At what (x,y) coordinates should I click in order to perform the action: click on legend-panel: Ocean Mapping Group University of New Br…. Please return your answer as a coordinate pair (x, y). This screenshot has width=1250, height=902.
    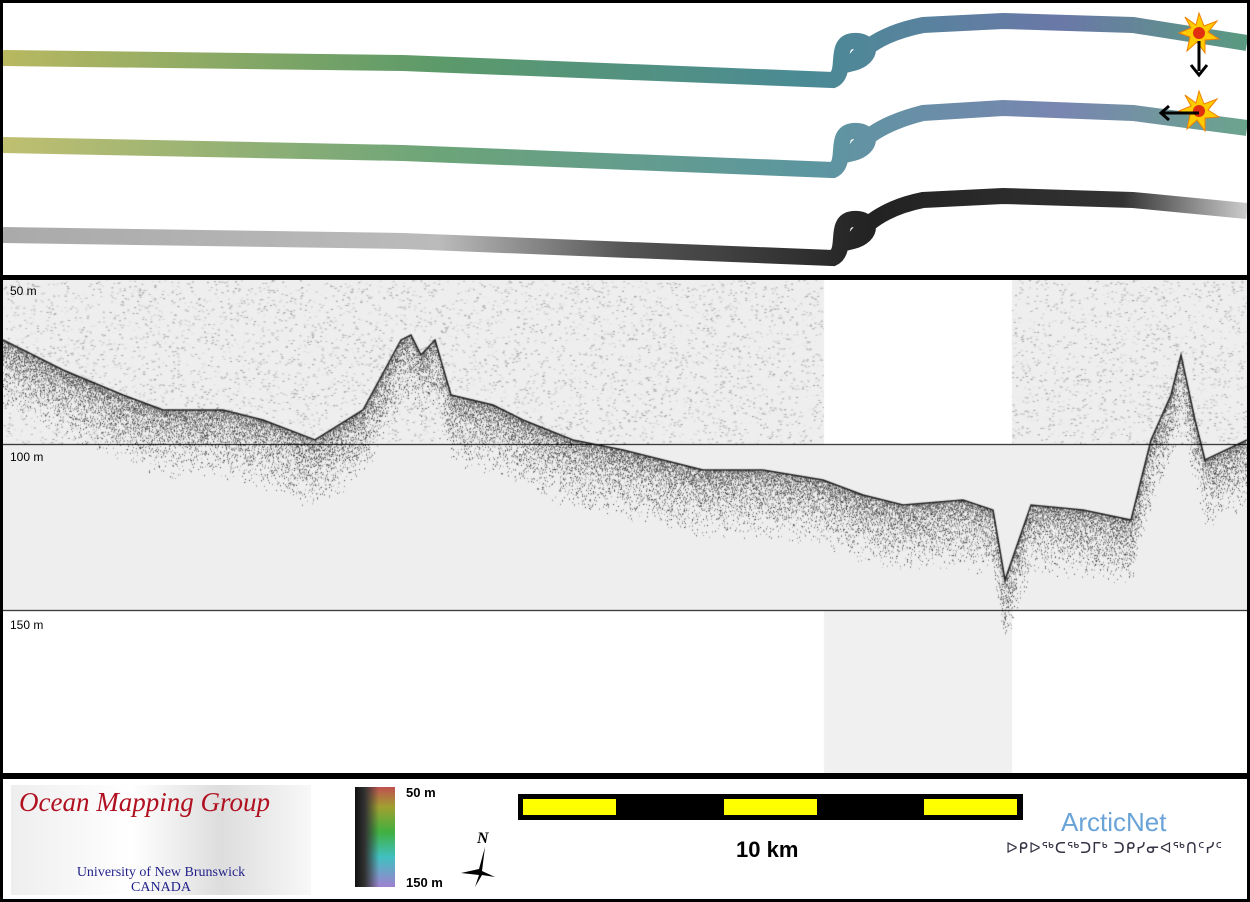
    Looking at the image, I should click on (625, 839).